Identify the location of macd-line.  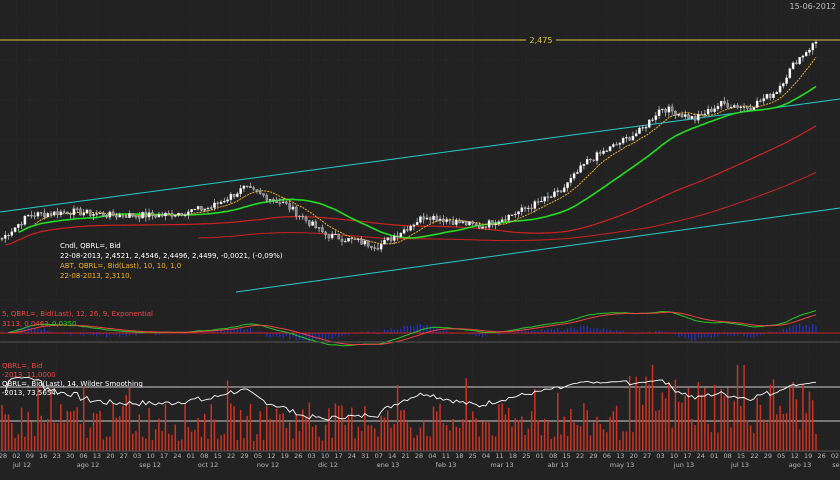
(412, 328).